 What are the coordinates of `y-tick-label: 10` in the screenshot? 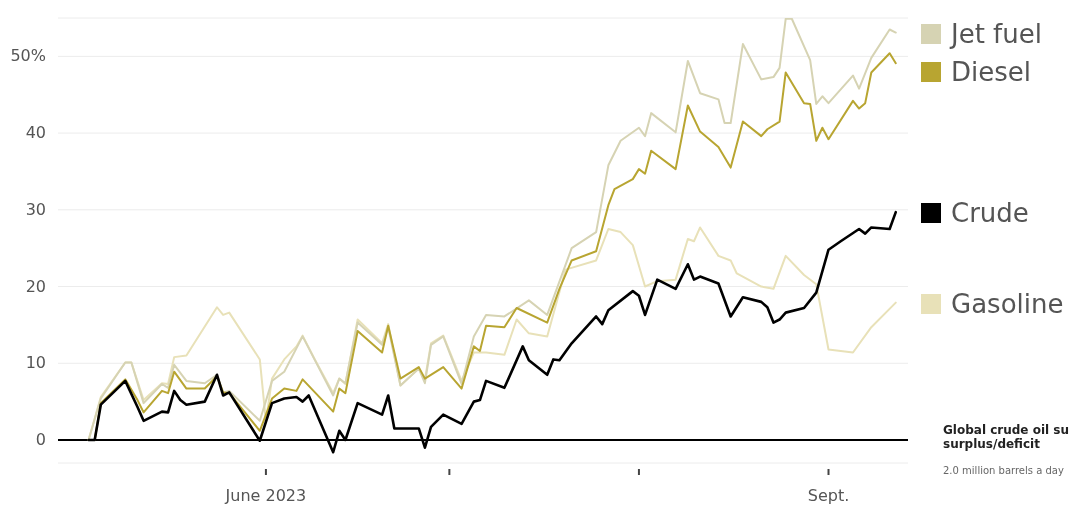 It's located at (35, 363).